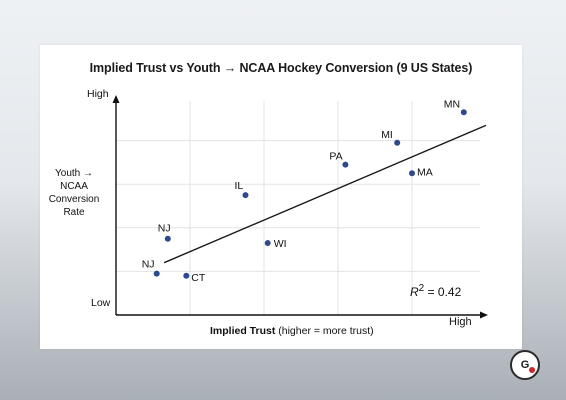 The image size is (566, 400). What do you see at coordinates (484, 315) in the screenshot?
I see `x-axis-arrow` at bounding box center [484, 315].